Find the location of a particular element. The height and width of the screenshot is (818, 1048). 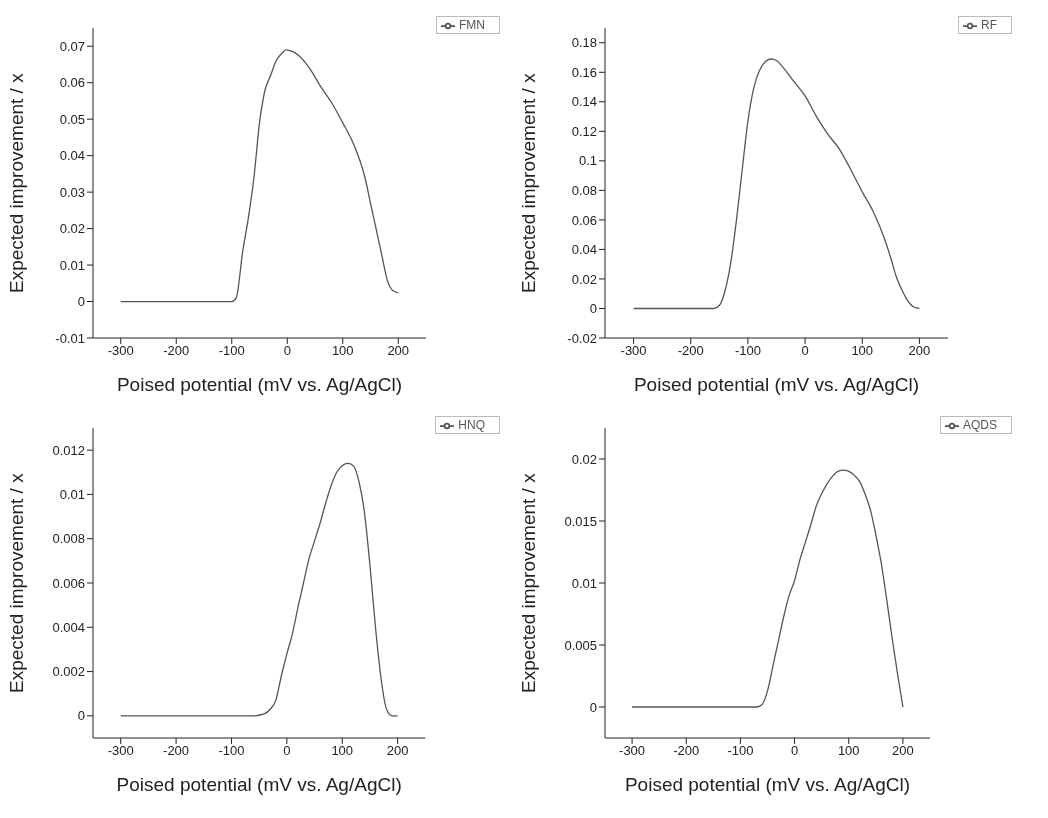

y-tick-label: 0.14 is located at coordinates (584, 102).